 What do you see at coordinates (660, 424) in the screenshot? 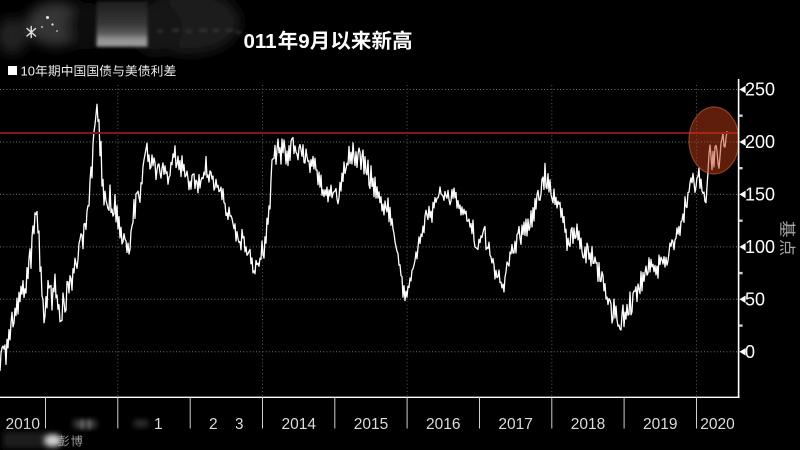
I see `svg-text: 2019` at bounding box center [660, 424].